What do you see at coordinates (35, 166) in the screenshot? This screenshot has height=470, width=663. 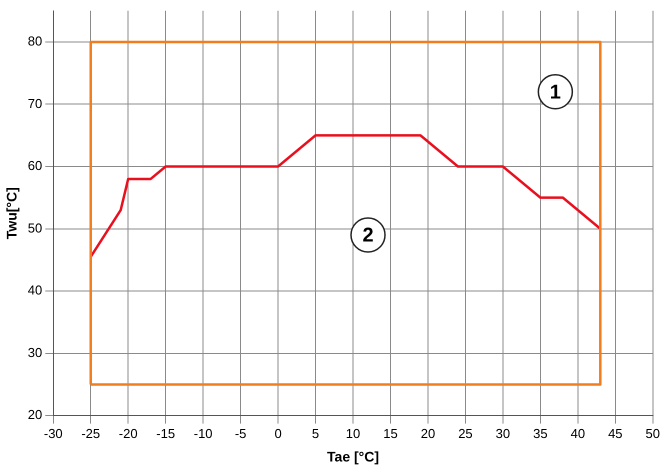 I see `y-tick-label: 60` at bounding box center [35, 166].